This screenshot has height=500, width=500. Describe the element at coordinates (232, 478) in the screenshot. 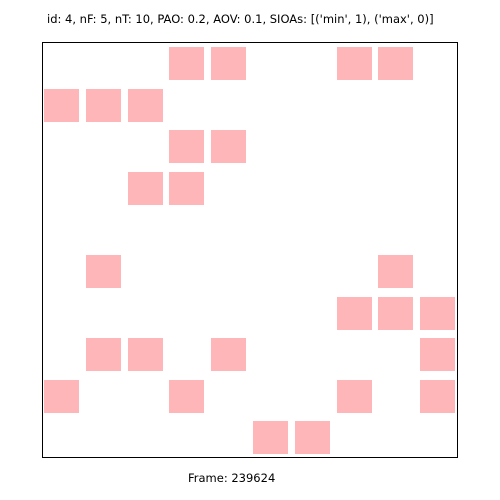

I see `frame-label: Frame: 239624` at that location.